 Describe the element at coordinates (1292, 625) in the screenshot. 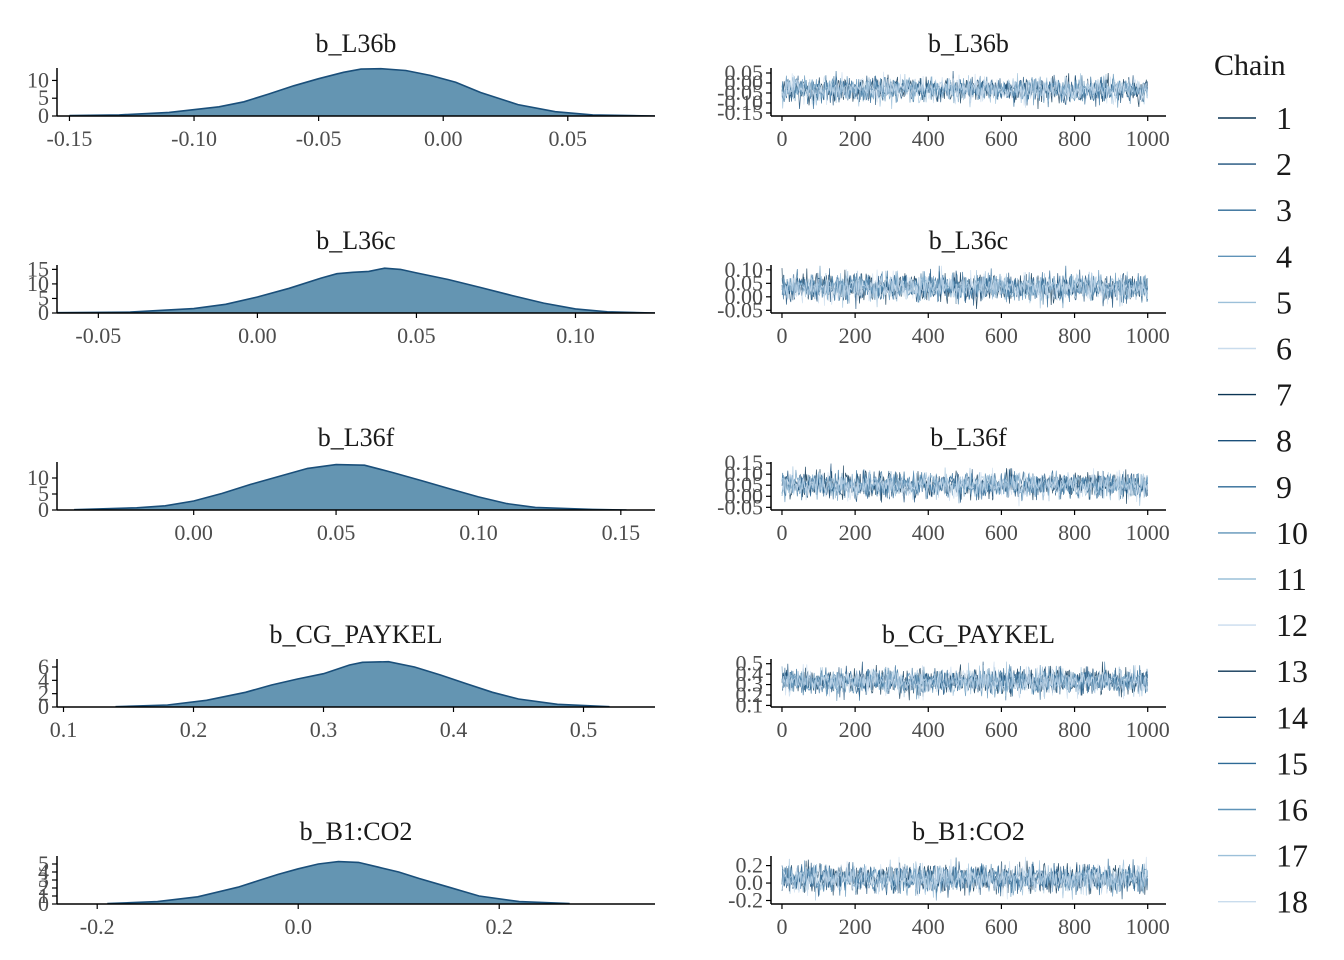

I see `legend-label: 12` at that location.